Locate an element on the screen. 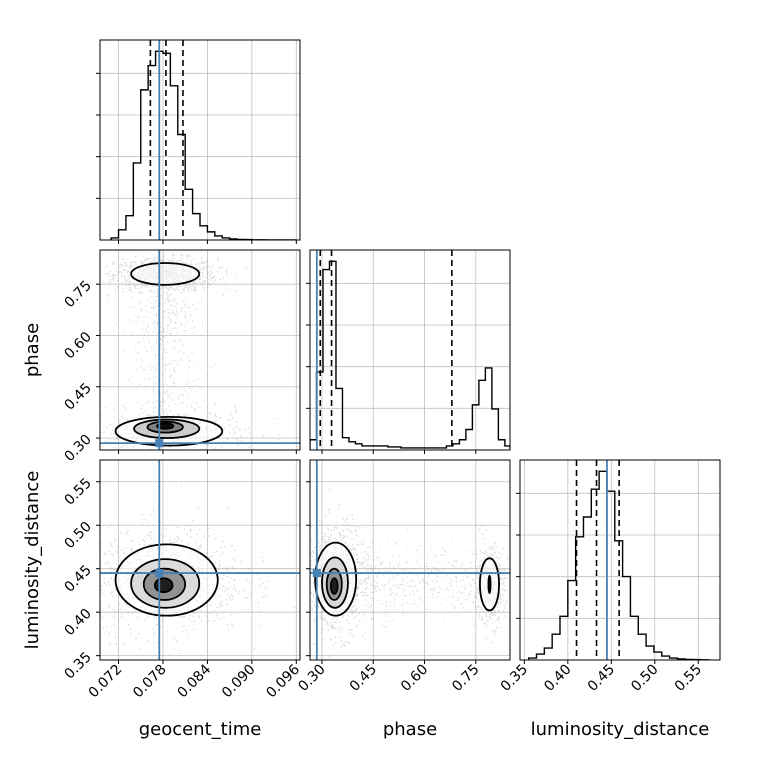 The width and height of the screenshot is (760, 760). y-tick-label: 0.60 is located at coordinates (77, 345).